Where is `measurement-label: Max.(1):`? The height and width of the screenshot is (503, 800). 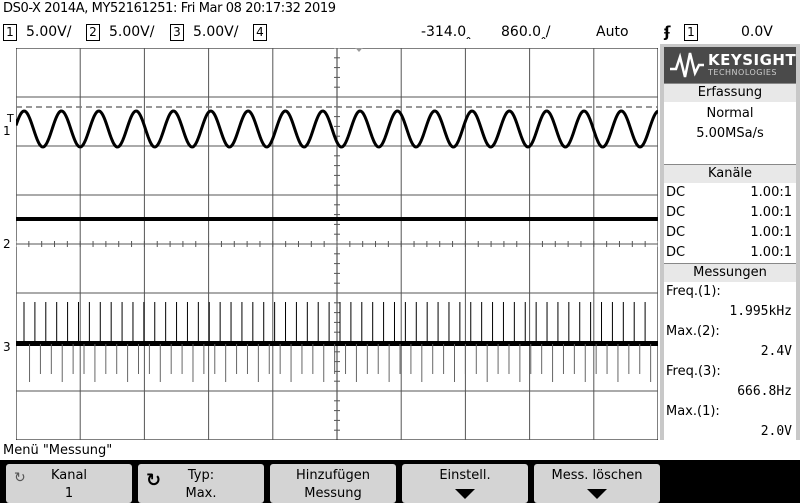
measurement-label: Max.(1): is located at coordinates (730, 412).